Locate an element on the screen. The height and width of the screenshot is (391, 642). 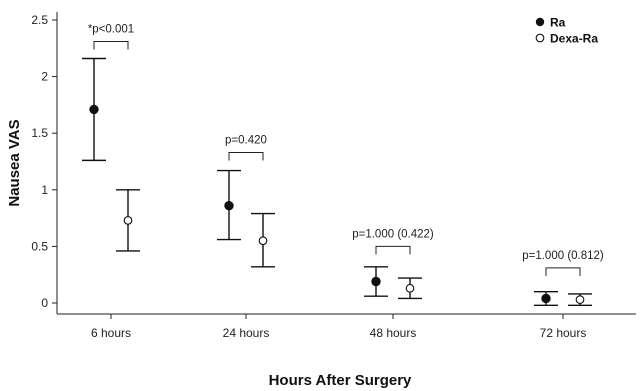
p-value-label: p=1.000 (0.812) is located at coordinates (563, 256).